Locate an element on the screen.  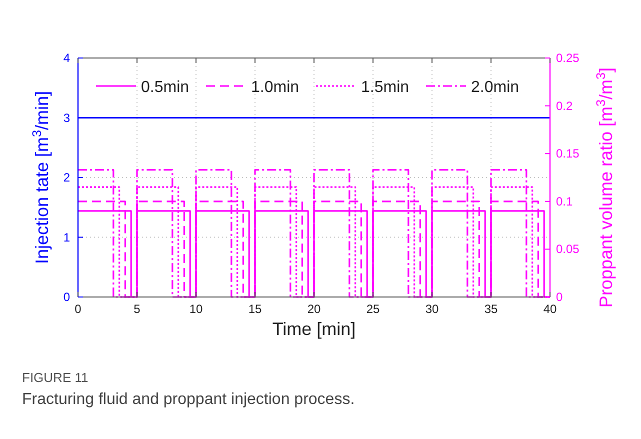
y2-tick-label: 0 is located at coordinates (559, 297).